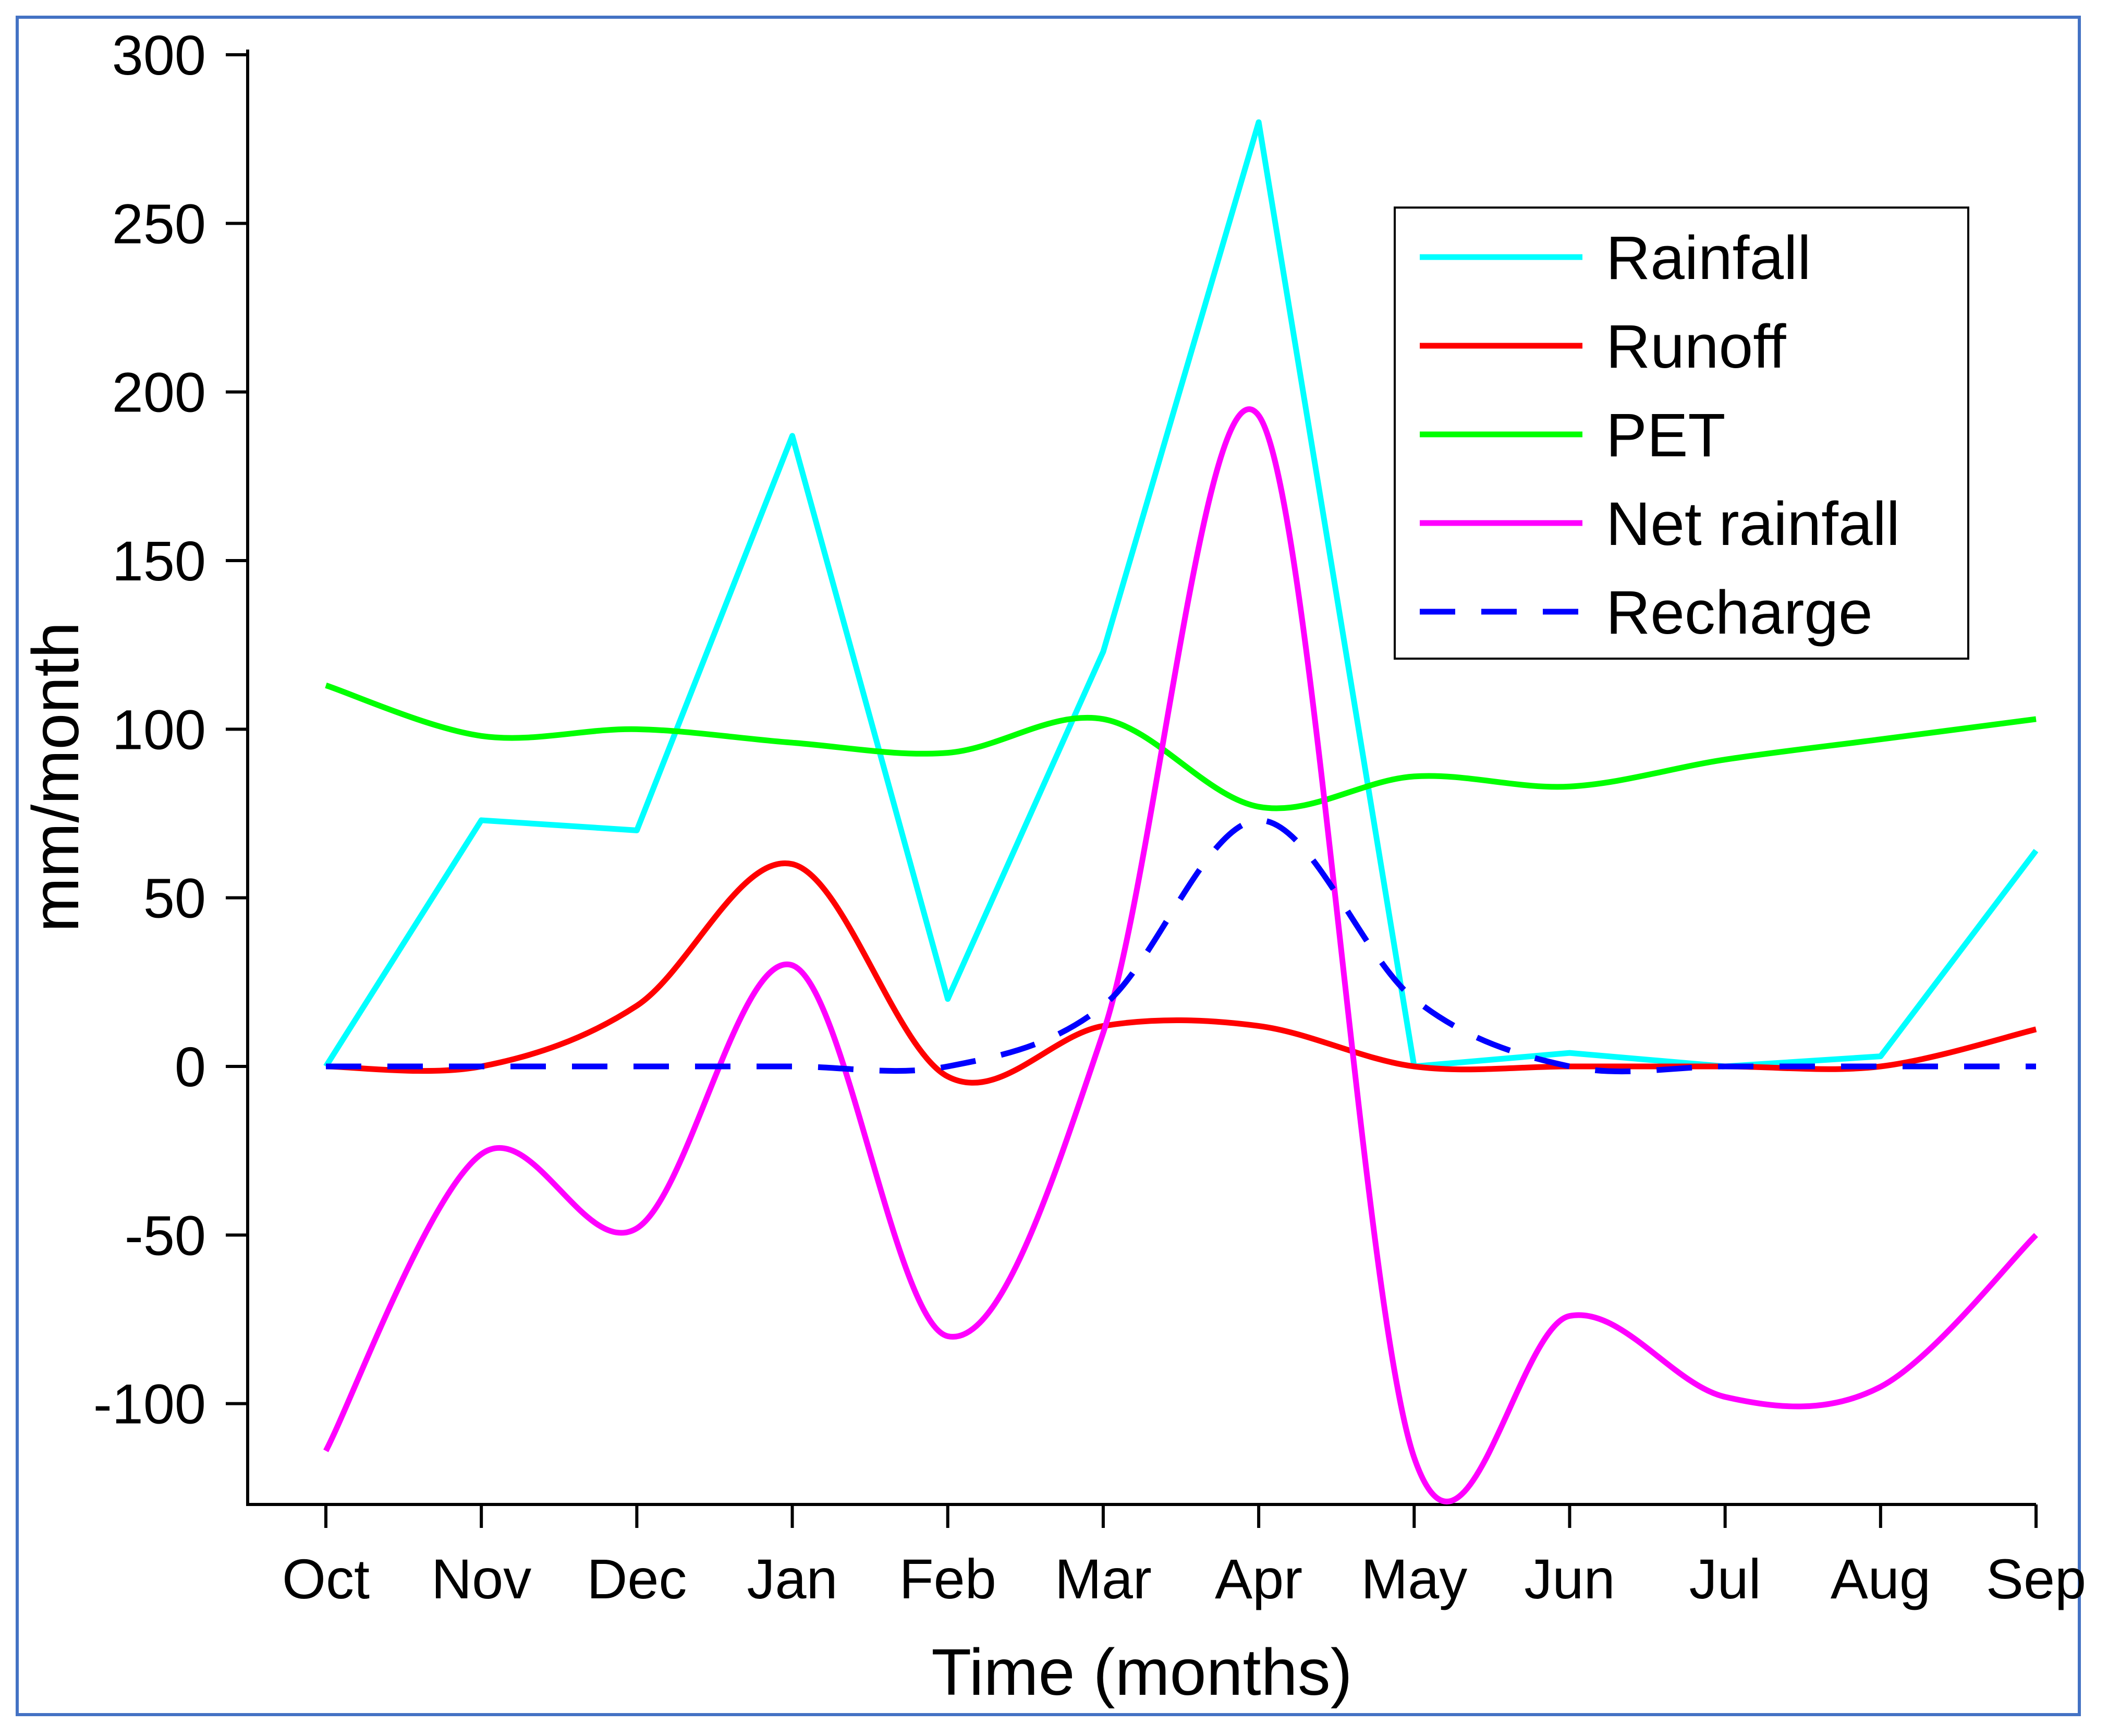 The image size is (2108, 1736). I want to click on x-tick-label: Sep, so click(2036, 1578).